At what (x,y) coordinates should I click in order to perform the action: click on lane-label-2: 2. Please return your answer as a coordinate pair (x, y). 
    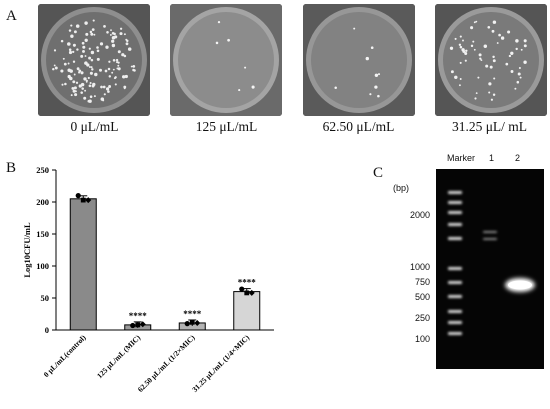
    Looking at the image, I should click on (518, 158).